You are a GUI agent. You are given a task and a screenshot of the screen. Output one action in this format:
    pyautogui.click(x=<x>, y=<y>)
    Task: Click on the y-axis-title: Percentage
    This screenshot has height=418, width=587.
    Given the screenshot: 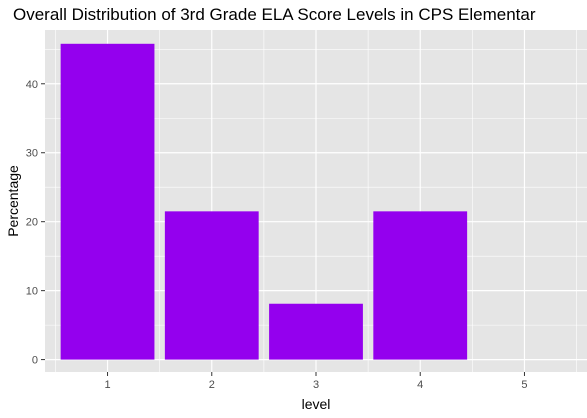 What is the action you would take?
    pyautogui.click(x=13, y=201)
    